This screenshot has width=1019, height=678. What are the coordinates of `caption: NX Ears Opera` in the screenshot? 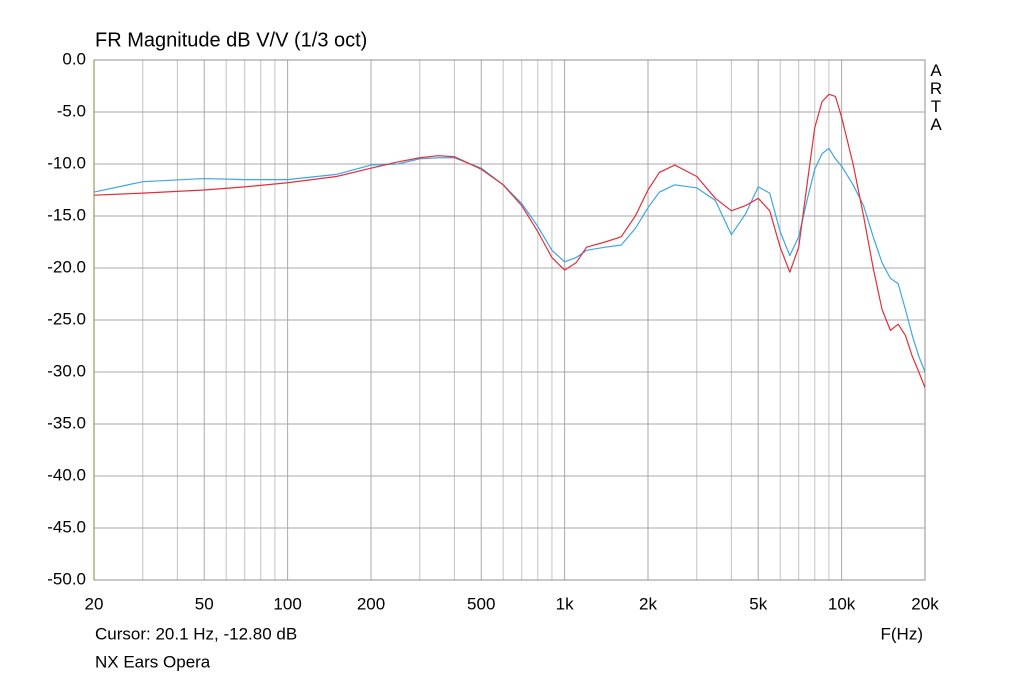 It's located at (153, 661).